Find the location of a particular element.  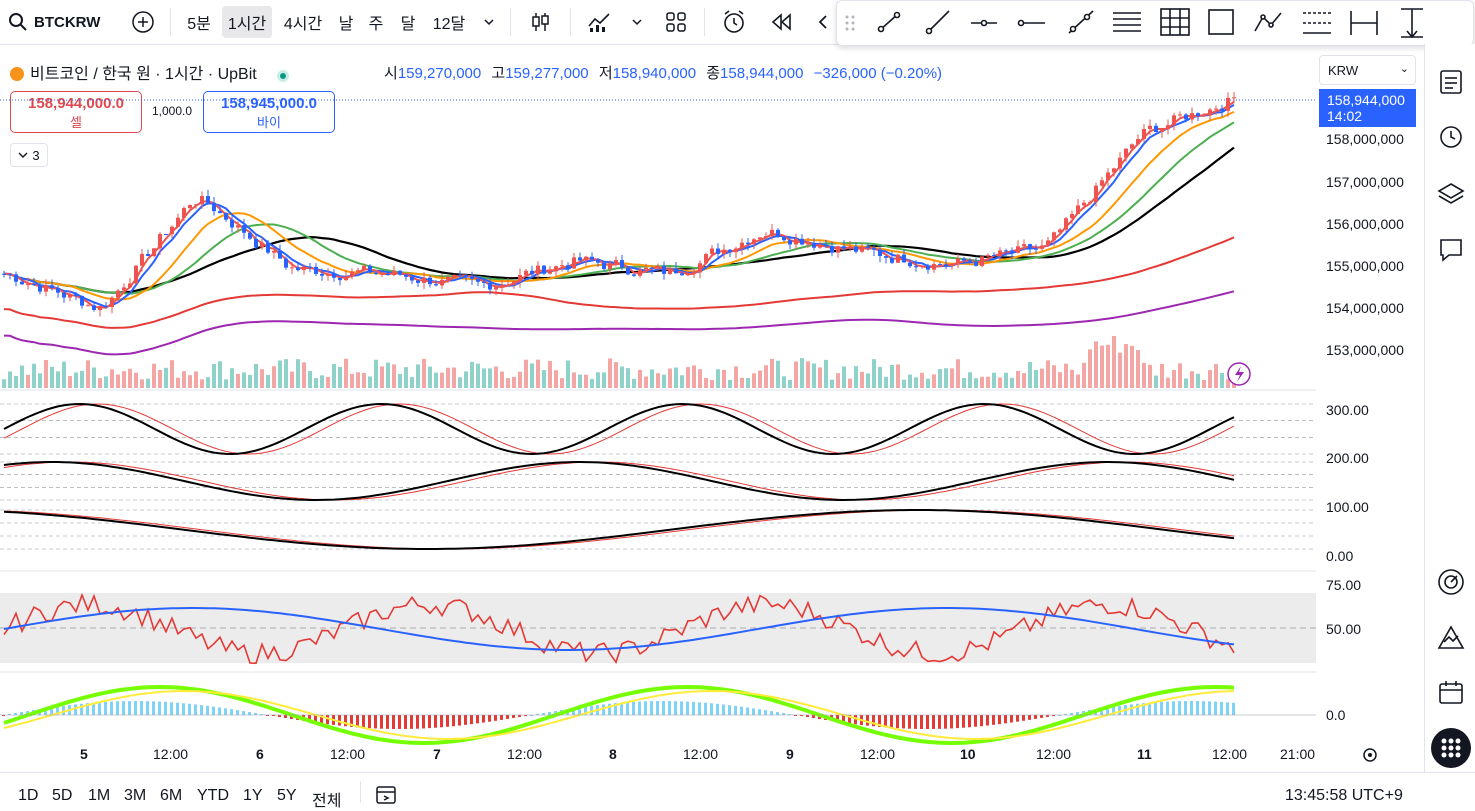

price-label: 157,000,000 is located at coordinates (1365, 182).